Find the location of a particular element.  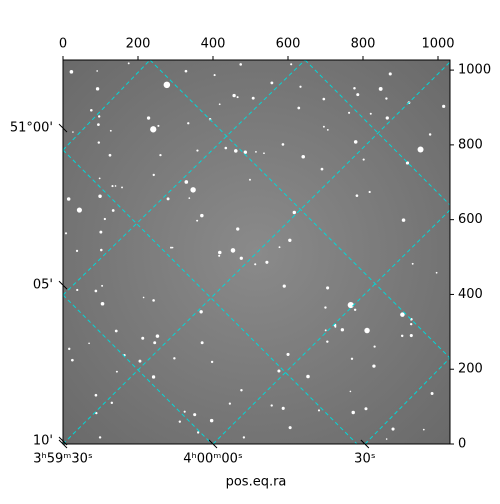

x-axis-label: pos.eq.ra is located at coordinates (256, 482).